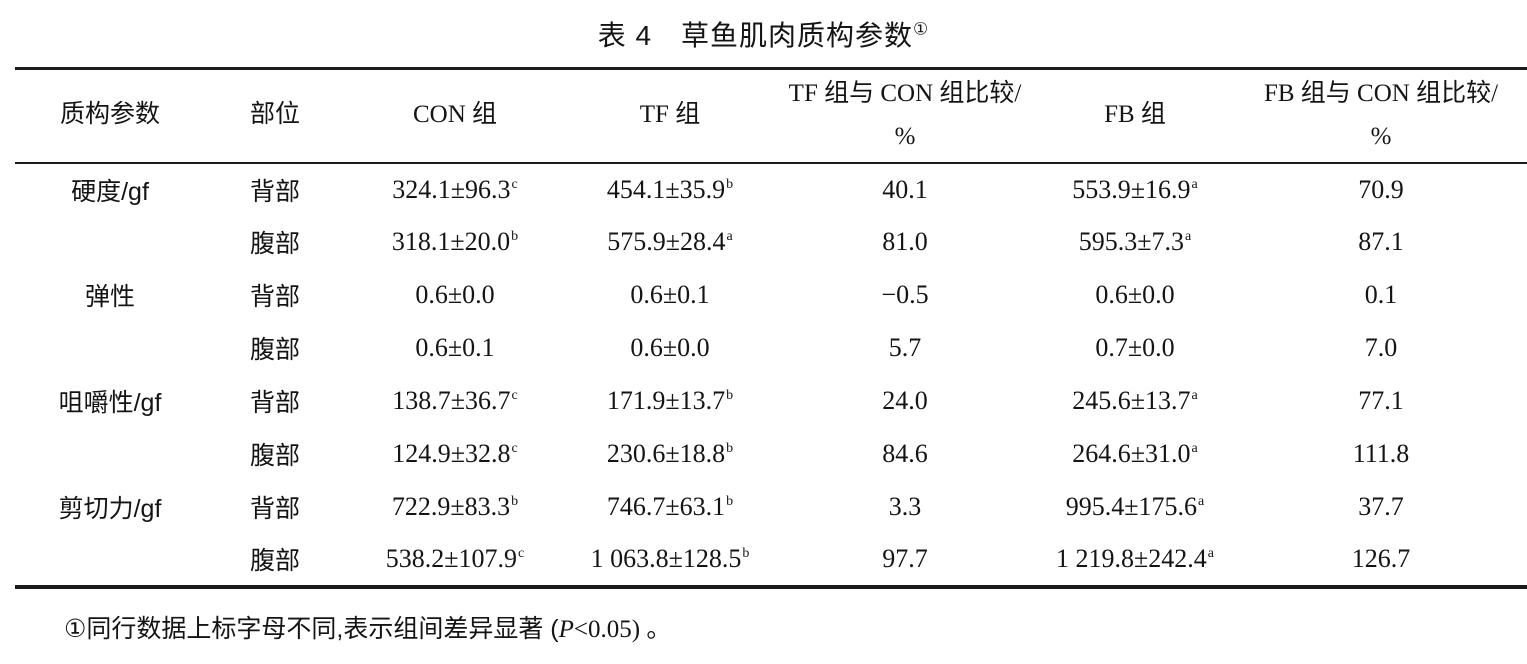 The width and height of the screenshot is (1527, 664). What do you see at coordinates (1381, 558) in the screenshot?
I see `cell-text: 126.7` at bounding box center [1381, 558].